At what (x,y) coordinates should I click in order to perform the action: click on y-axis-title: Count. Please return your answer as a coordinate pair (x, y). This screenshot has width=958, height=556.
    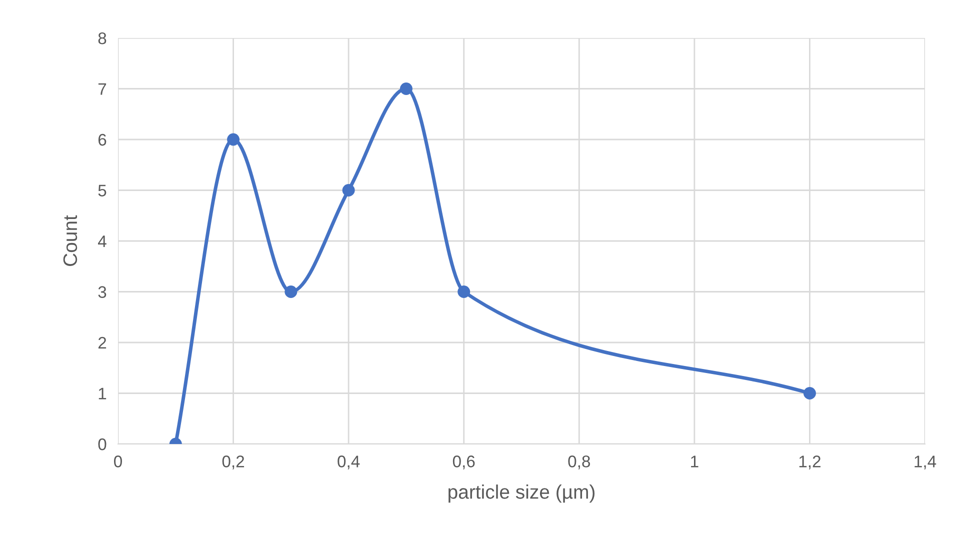
    Looking at the image, I should click on (70, 240).